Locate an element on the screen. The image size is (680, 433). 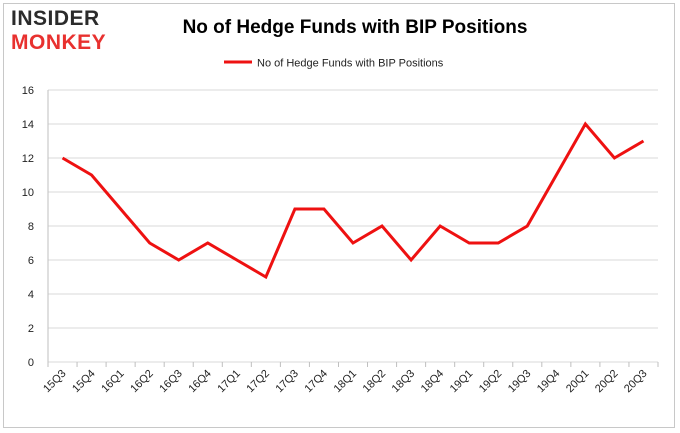
insider-monkey-logo: INSIDER MONKEY is located at coordinates (58, 30).